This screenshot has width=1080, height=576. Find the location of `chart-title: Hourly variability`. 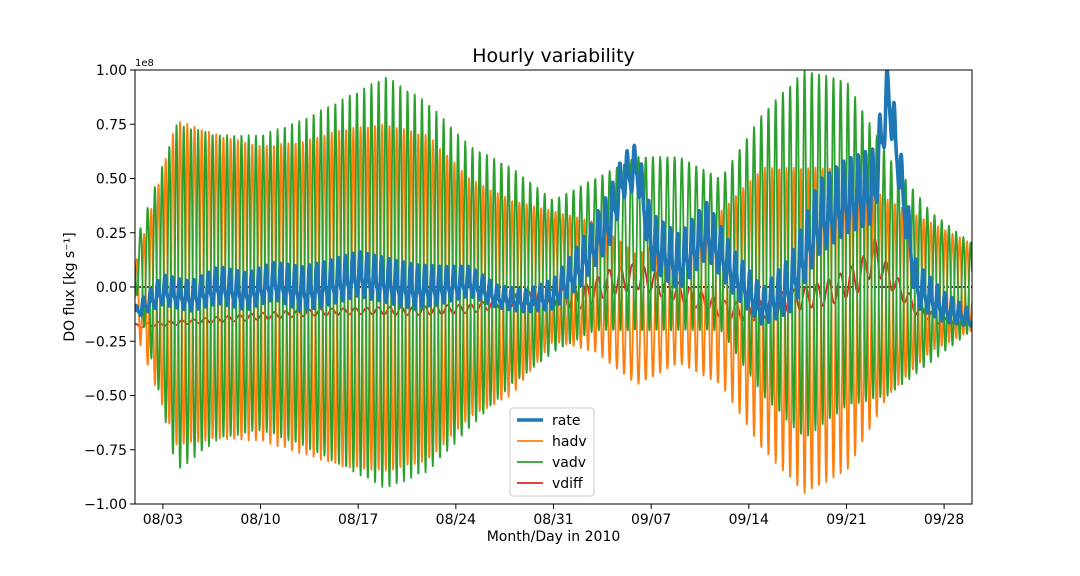

chart-title: Hourly variability is located at coordinates (553, 56).